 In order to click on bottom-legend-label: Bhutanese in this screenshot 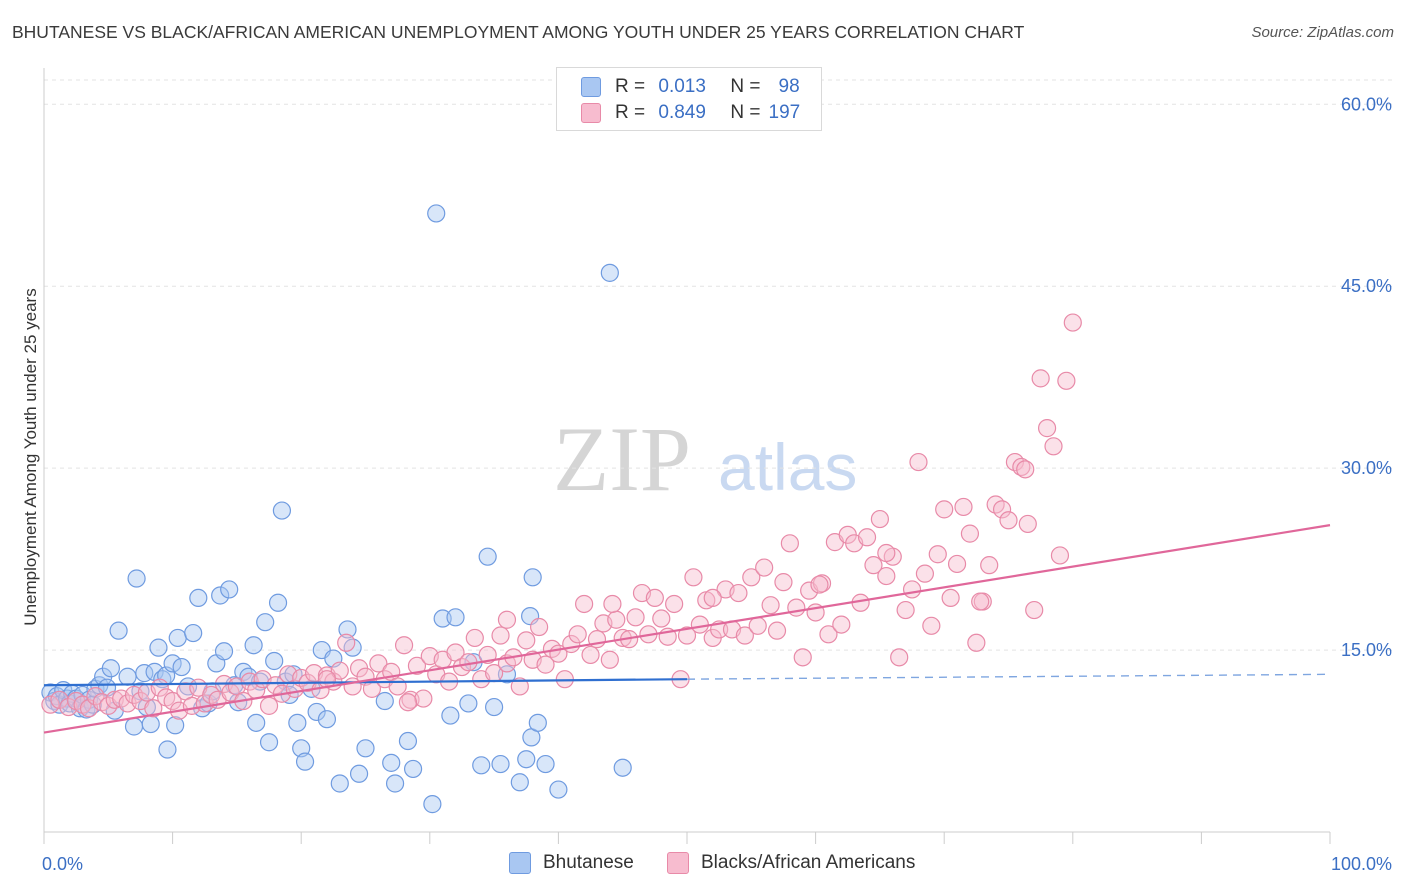, I will do `click(588, 862)`.